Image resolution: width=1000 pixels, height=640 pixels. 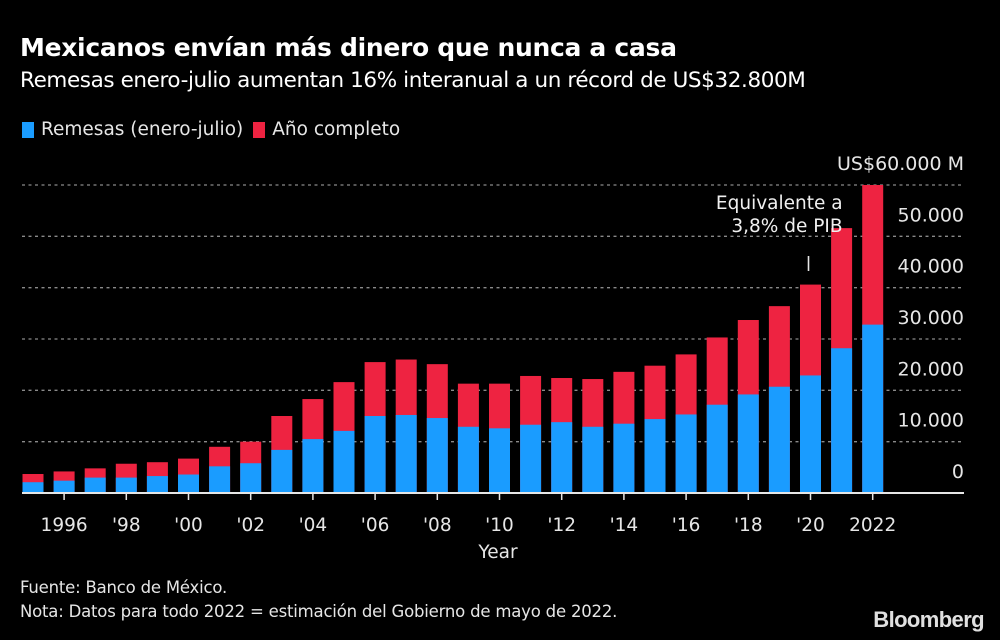 What do you see at coordinates (931, 369) in the screenshot?
I see `y-tick-label: 20.000` at bounding box center [931, 369].